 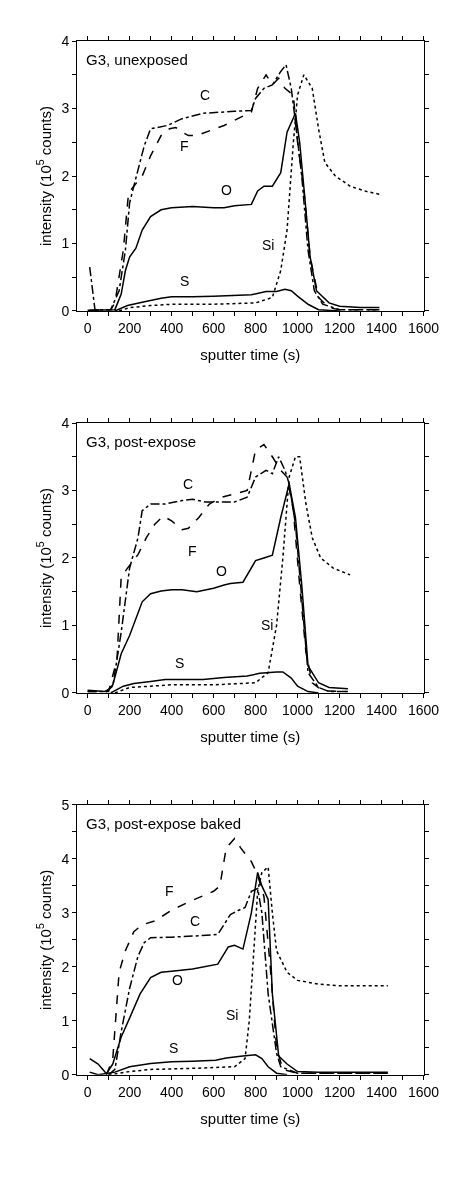 What do you see at coordinates (141, 441) in the screenshot?
I see `annotation: G3, post-expose` at bounding box center [141, 441].